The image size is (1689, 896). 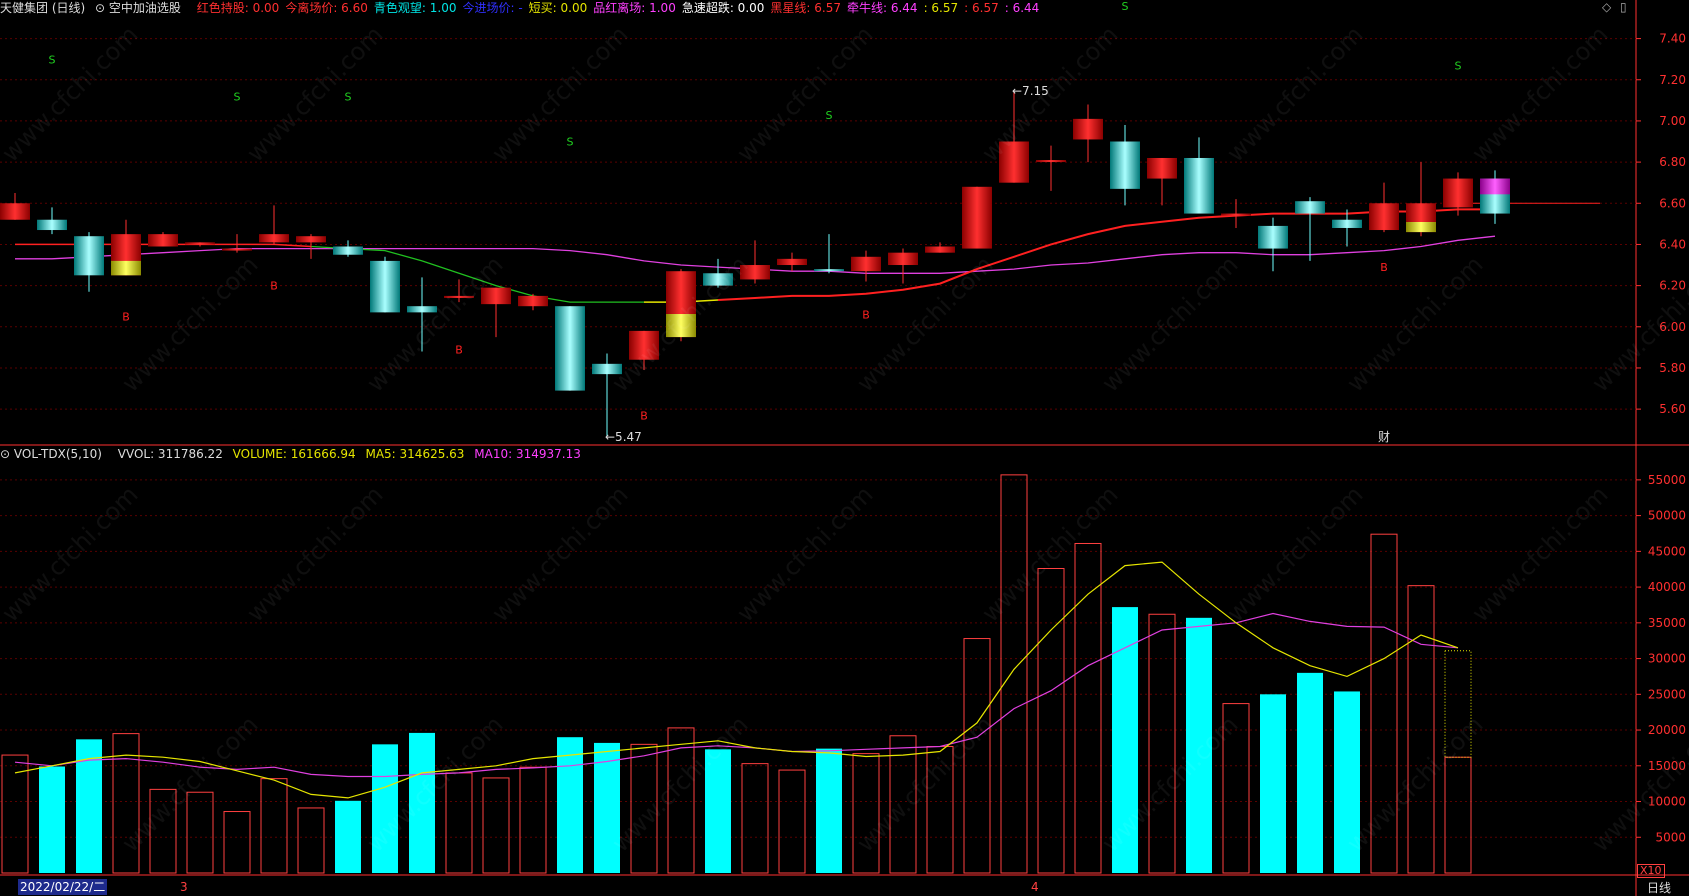 What do you see at coordinates (1667, 694) in the screenshot?
I see `volume-tick-label: 25000` at bounding box center [1667, 694].